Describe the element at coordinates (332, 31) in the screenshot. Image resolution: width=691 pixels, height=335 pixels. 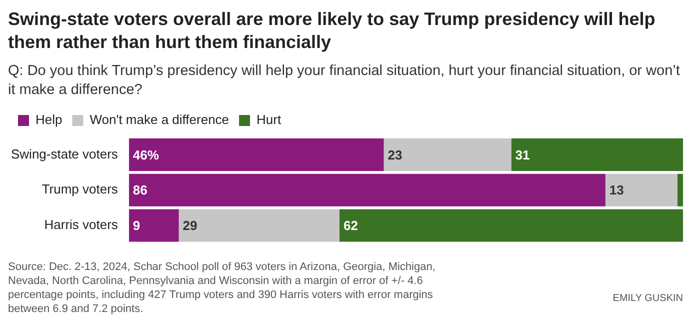
I see `chart-title: Swing-state voters overall are more likely to say Trump presidency will help them rather than hurt them financially` at that location.